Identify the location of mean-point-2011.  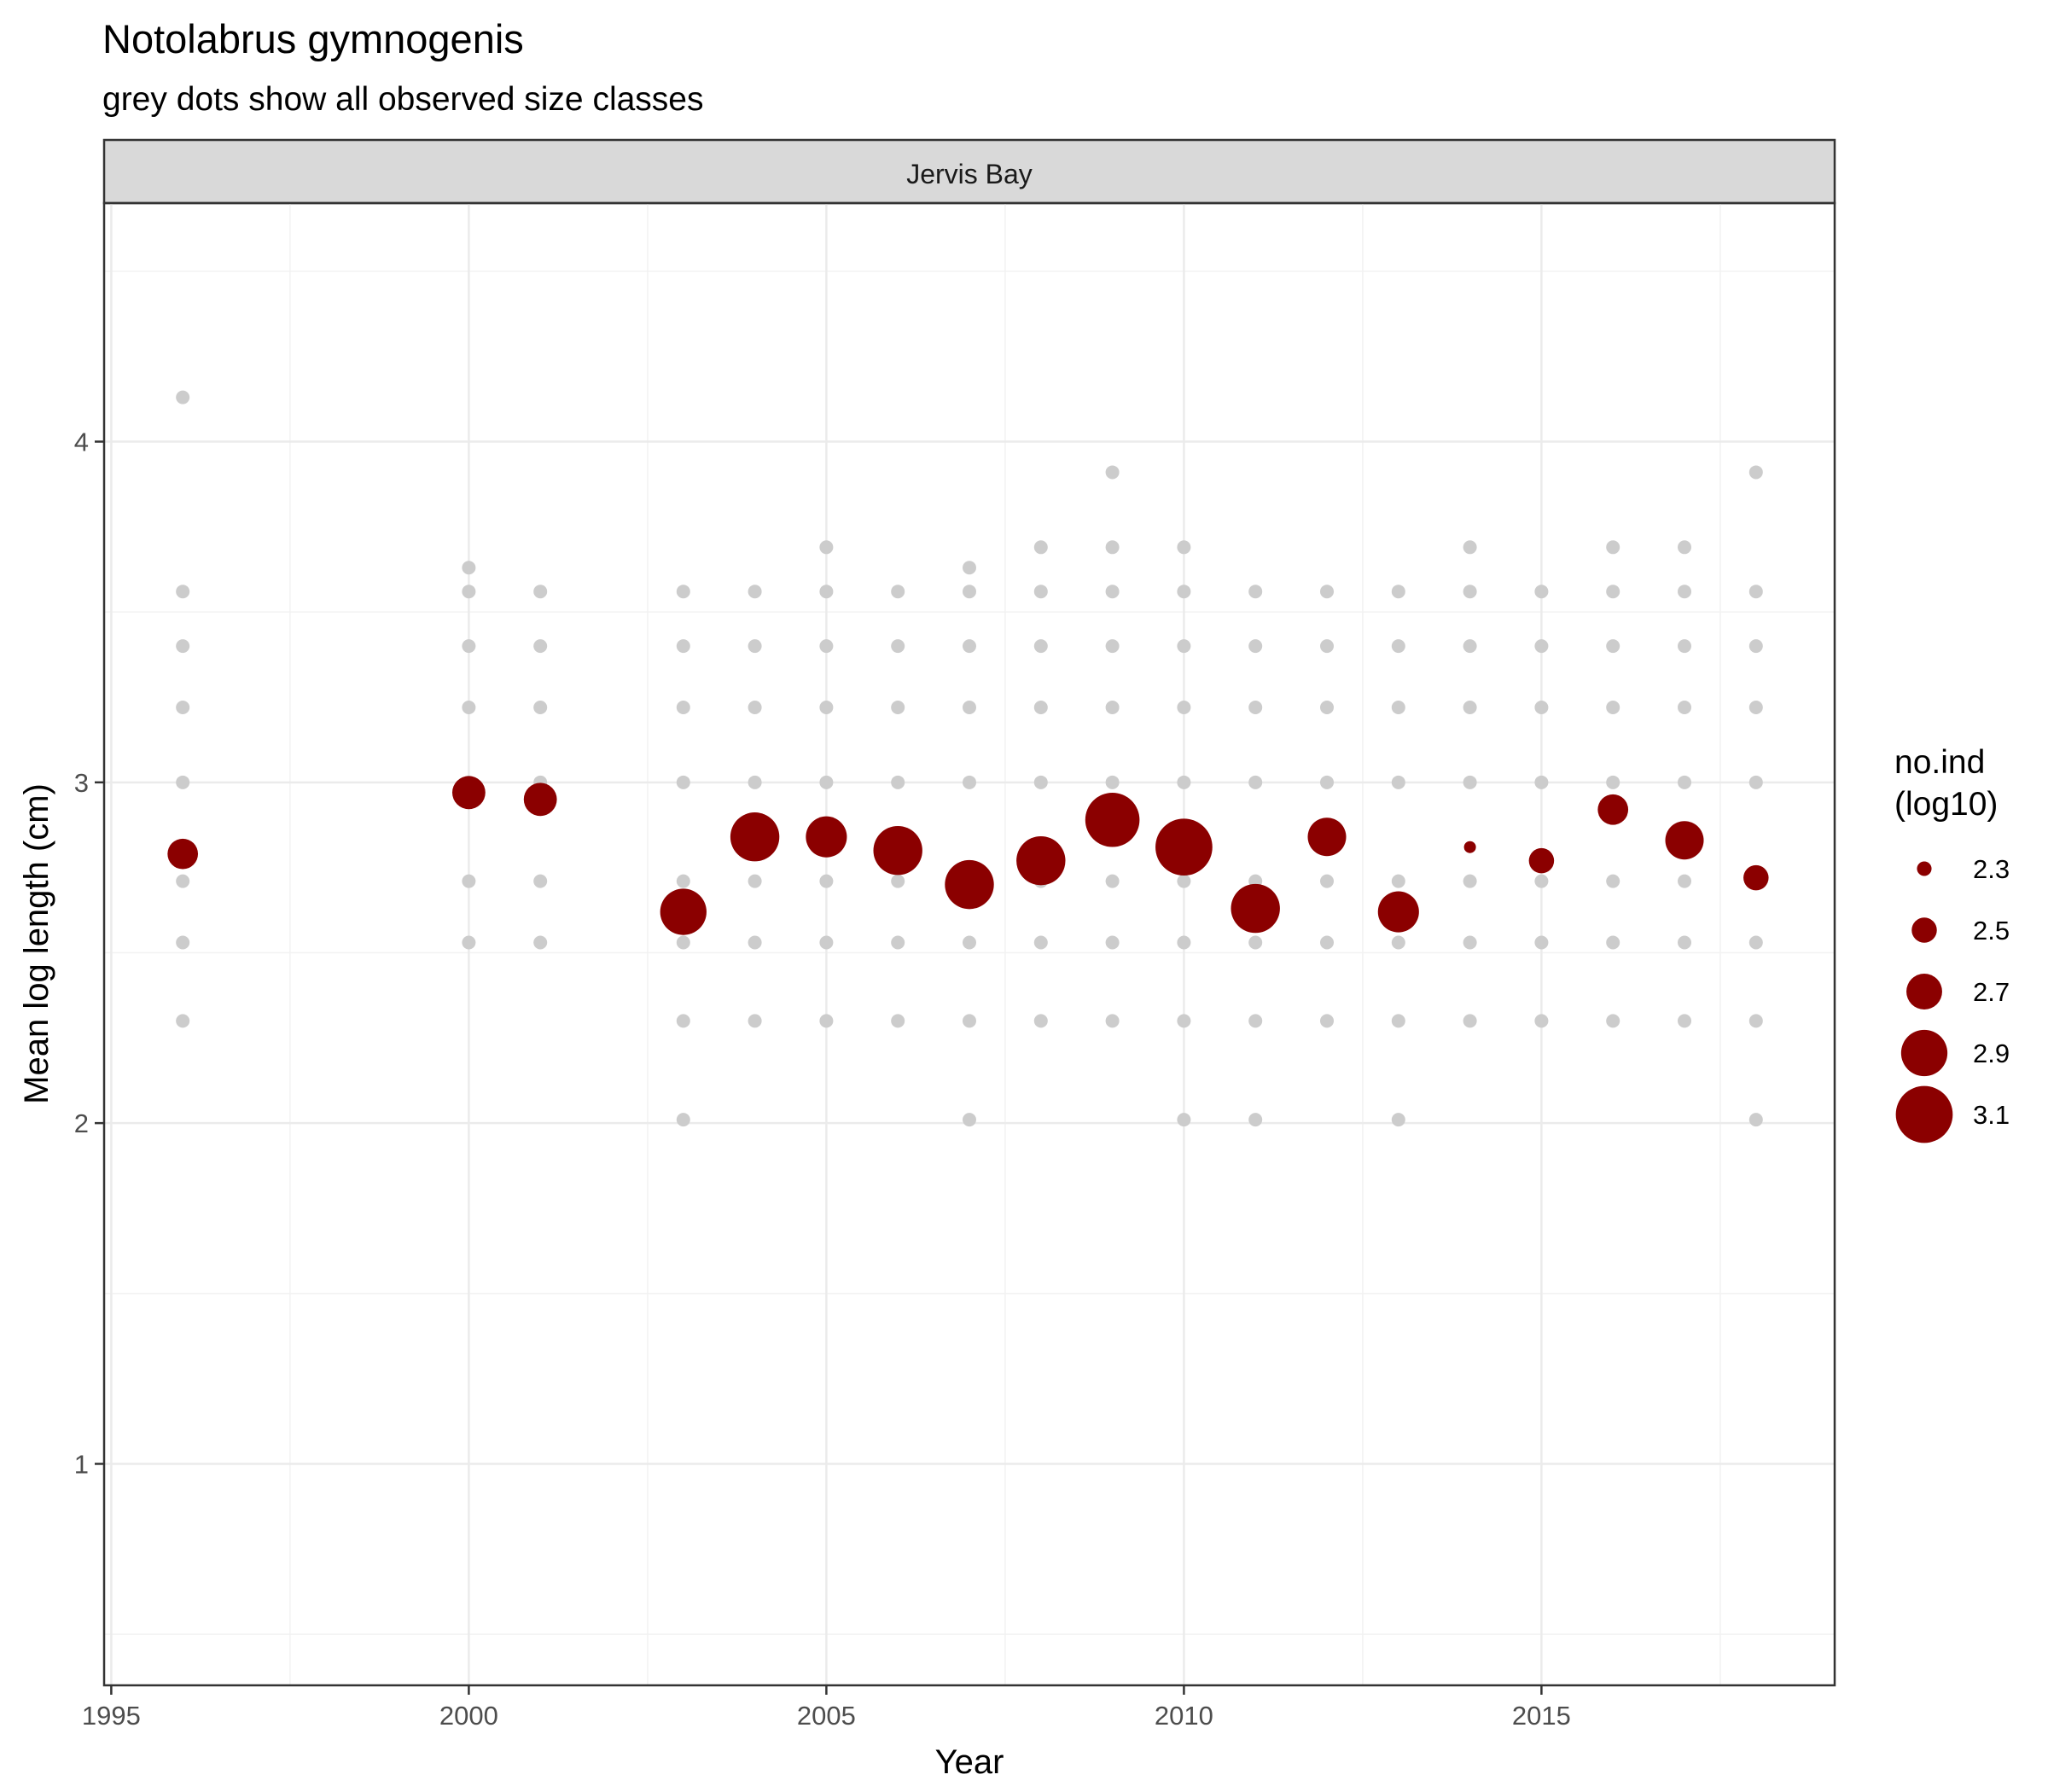
(1255, 909).